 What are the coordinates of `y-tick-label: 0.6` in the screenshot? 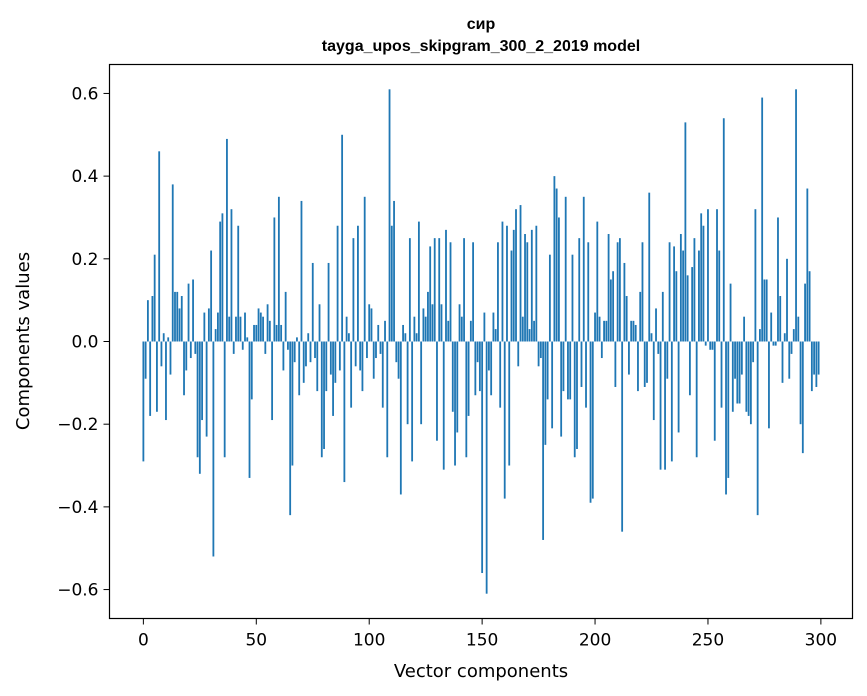 It's located at (84, 94).